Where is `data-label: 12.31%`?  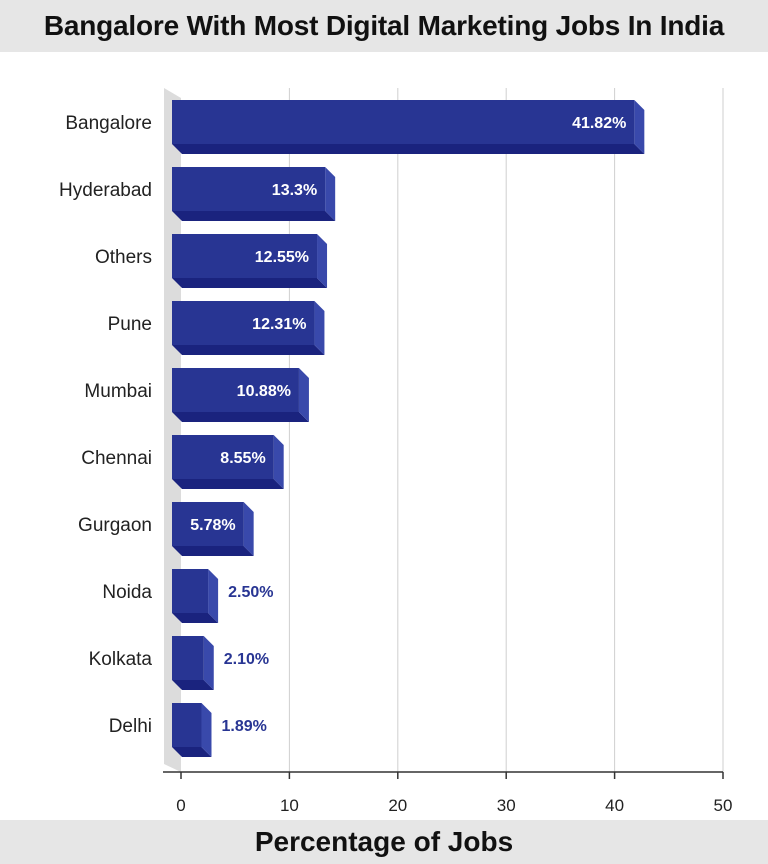
data-label: 12.31% is located at coordinates (279, 324).